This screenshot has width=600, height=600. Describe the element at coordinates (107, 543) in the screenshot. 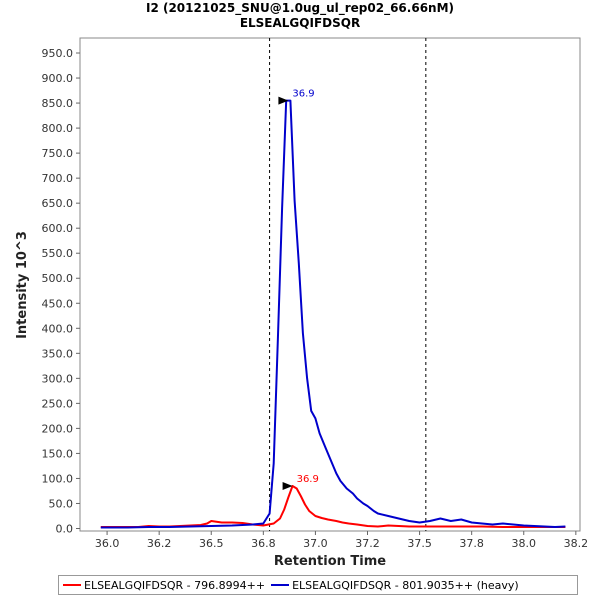

I see `x-tick-label: 36.0` at that location.